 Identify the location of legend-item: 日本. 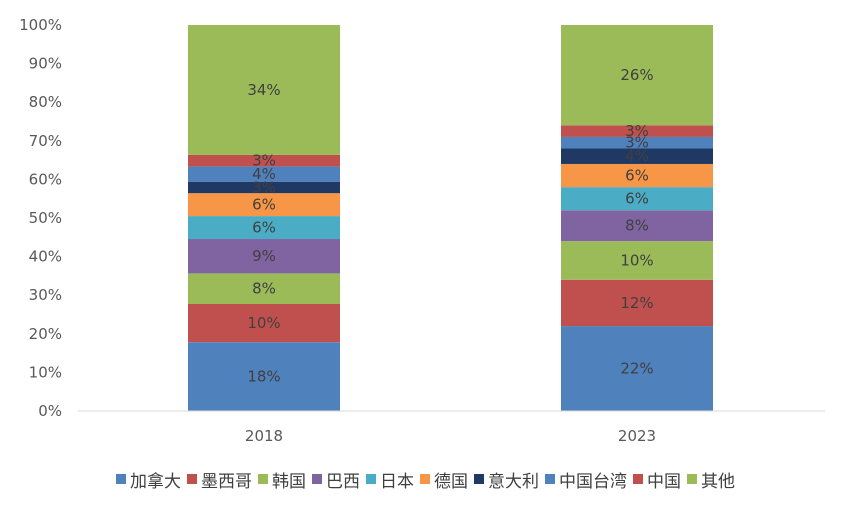
(390, 479).